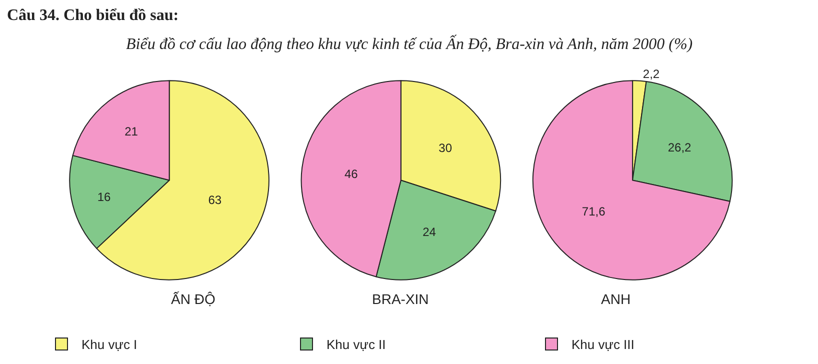 This screenshot has height=364, width=818. What do you see at coordinates (193, 299) in the screenshot?
I see `slice-label: ẤN ĐỘ` at bounding box center [193, 299].